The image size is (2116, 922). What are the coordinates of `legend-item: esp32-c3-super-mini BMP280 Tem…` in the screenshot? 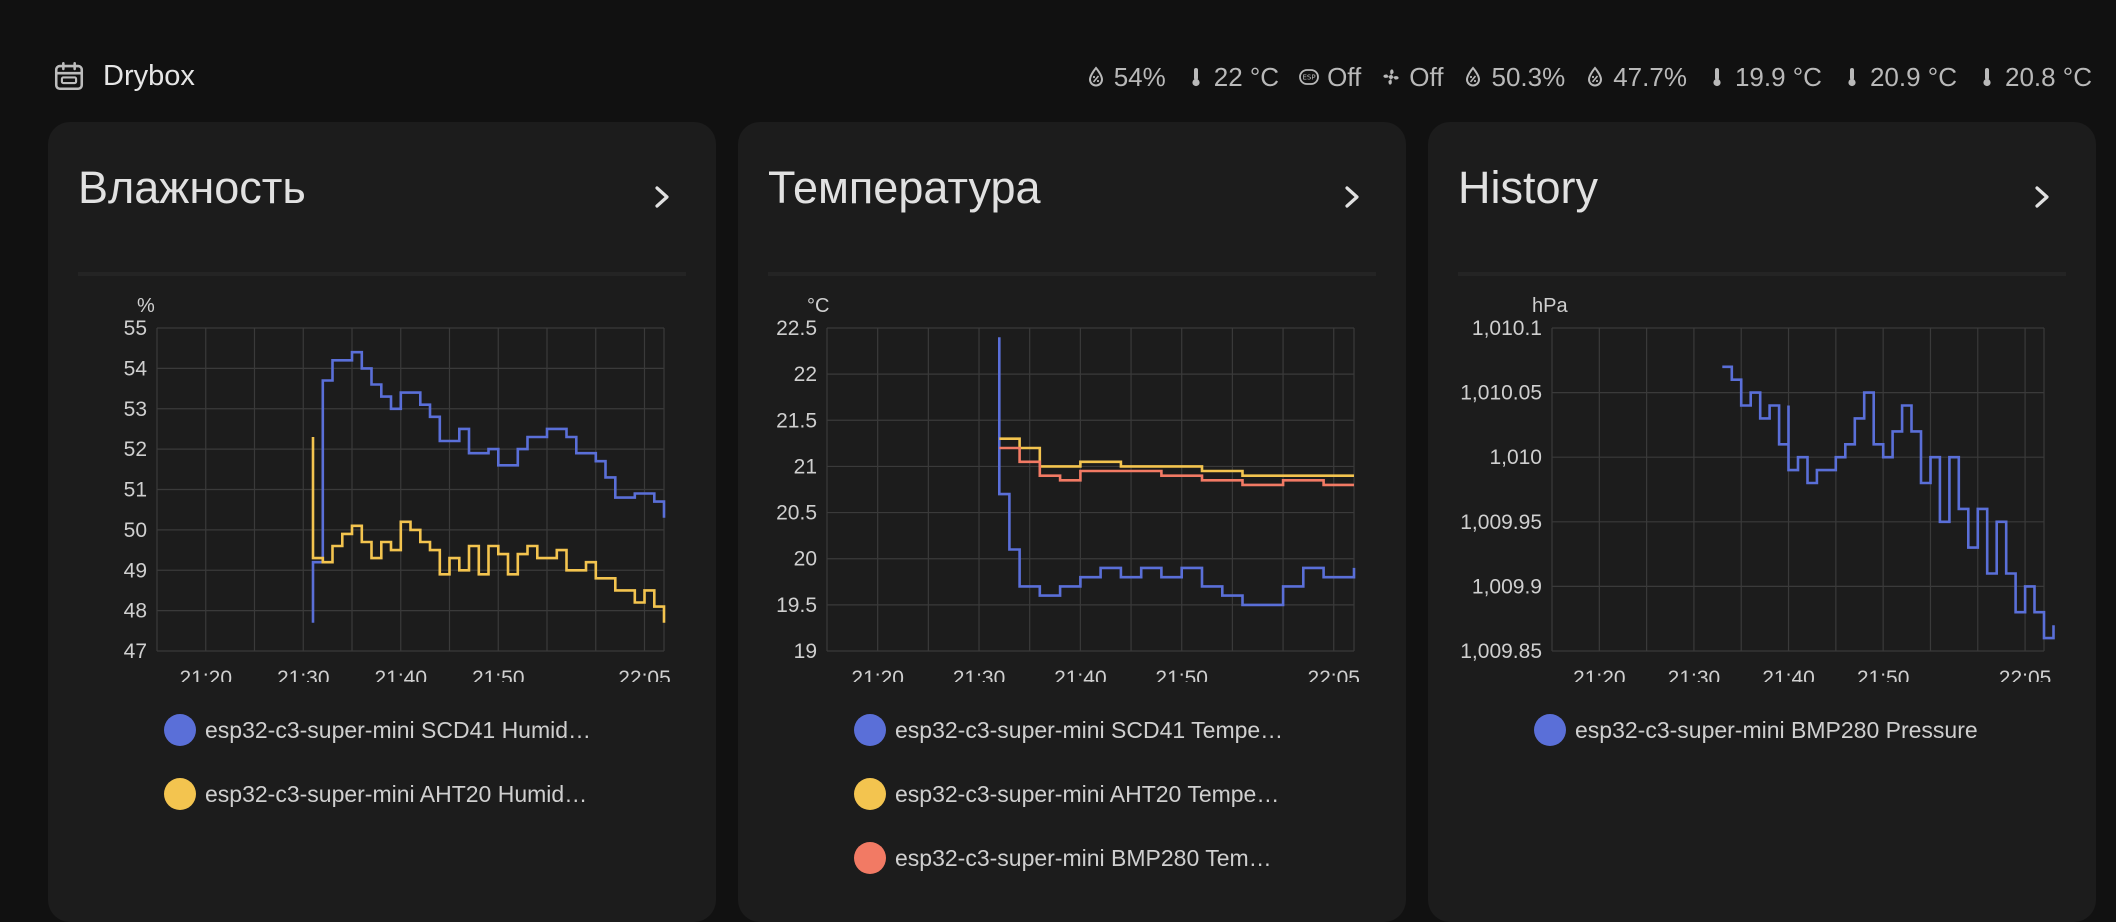 It's located at (1063, 858).